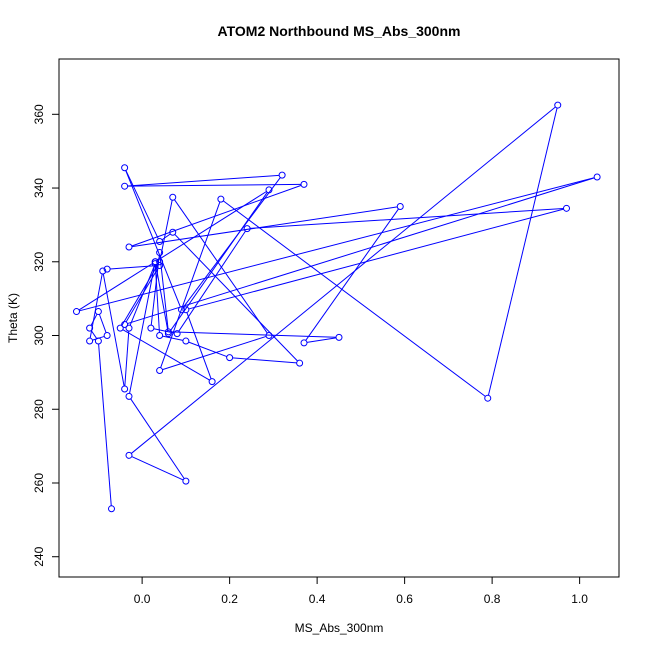  What do you see at coordinates (229, 599) in the screenshot?
I see `x-tick-label: 0.2` at bounding box center [229, 599].